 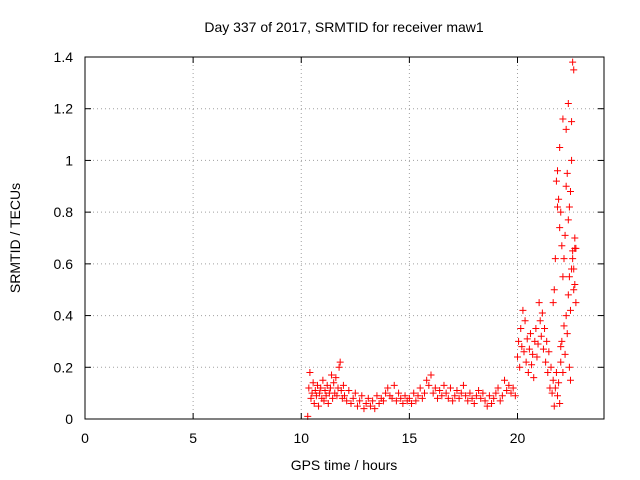 I want to click on x-tick-label: 15, so click(x=410, y=438).